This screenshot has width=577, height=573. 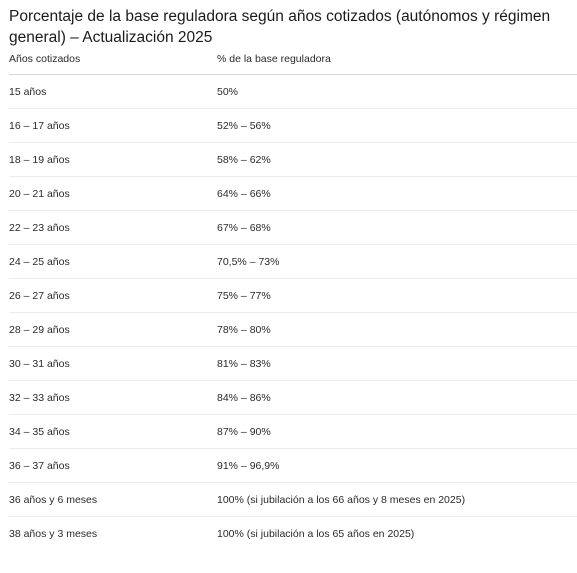 I want to click on cell-percentage: 91% – 96,9%, so click(x=397, y=465).